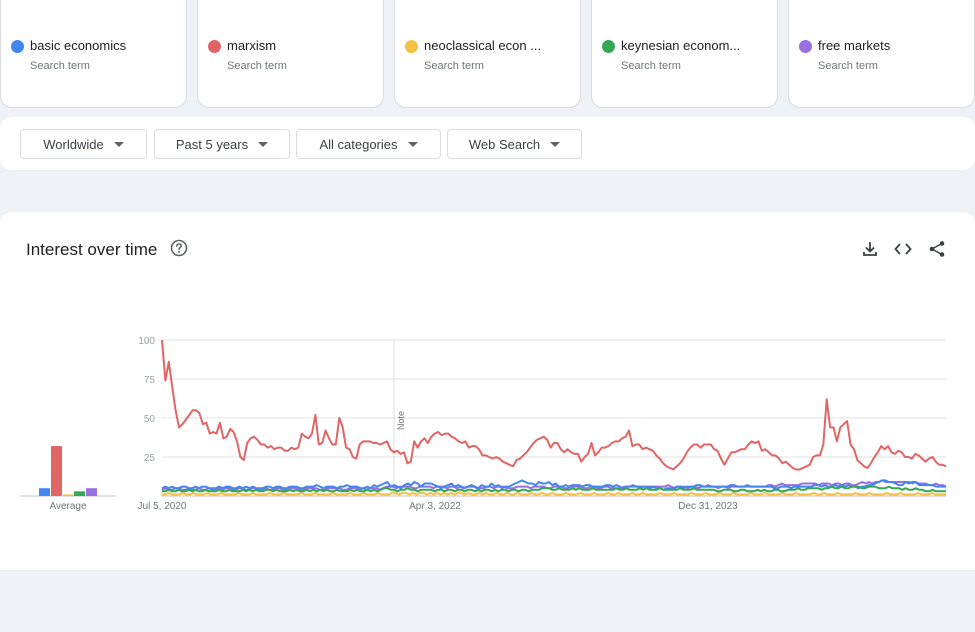 This screenshot has height=632, width=975. I want to click on y-tick-label: 50, so click(150, 419).